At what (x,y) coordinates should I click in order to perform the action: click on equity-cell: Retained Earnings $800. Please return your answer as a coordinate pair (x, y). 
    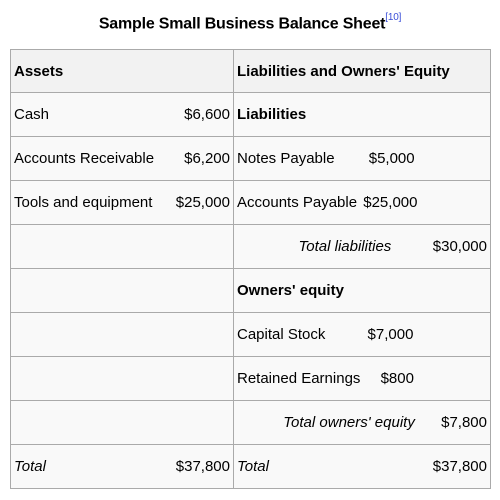
    Looking at the image, I should click on (362, 378).